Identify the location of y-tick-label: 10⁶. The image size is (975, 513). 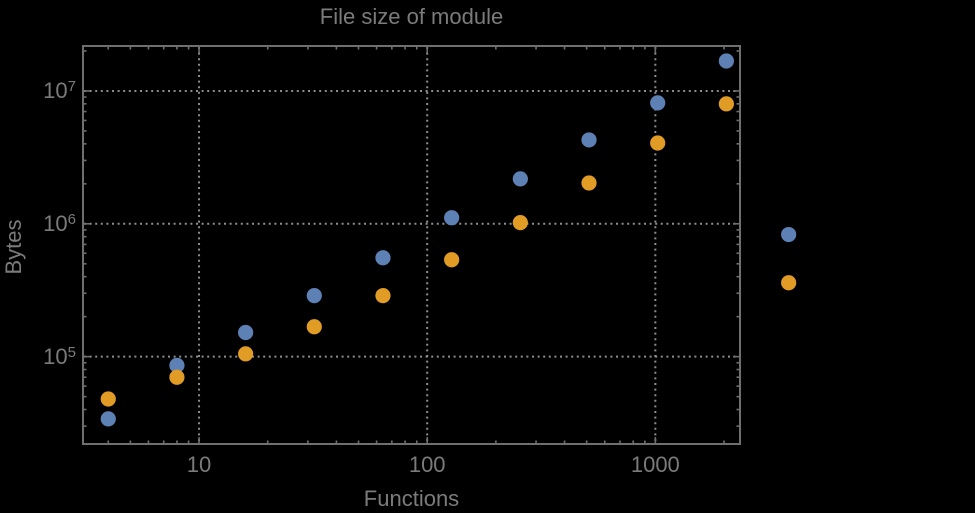
(59, 223).